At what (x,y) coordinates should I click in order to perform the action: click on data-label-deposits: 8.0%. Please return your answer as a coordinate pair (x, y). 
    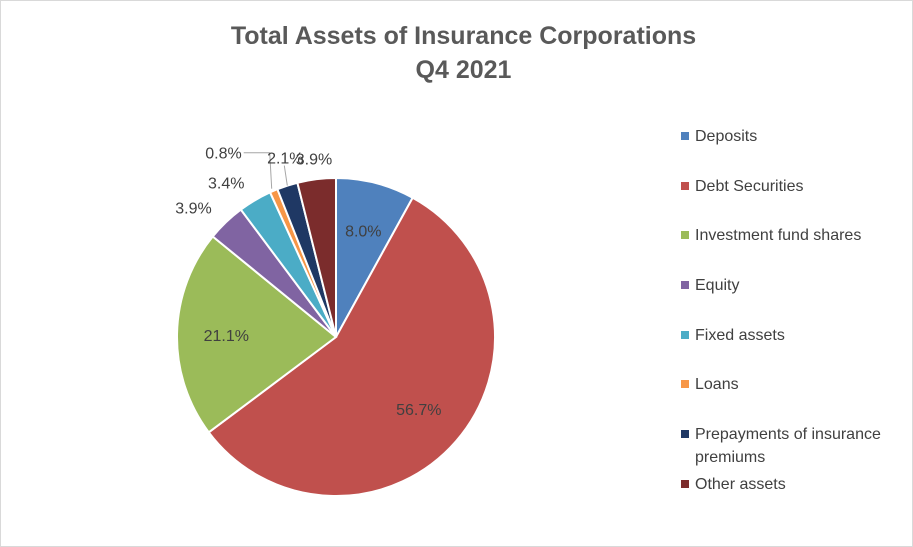
    Looking at the image, I should click on (363, 232).